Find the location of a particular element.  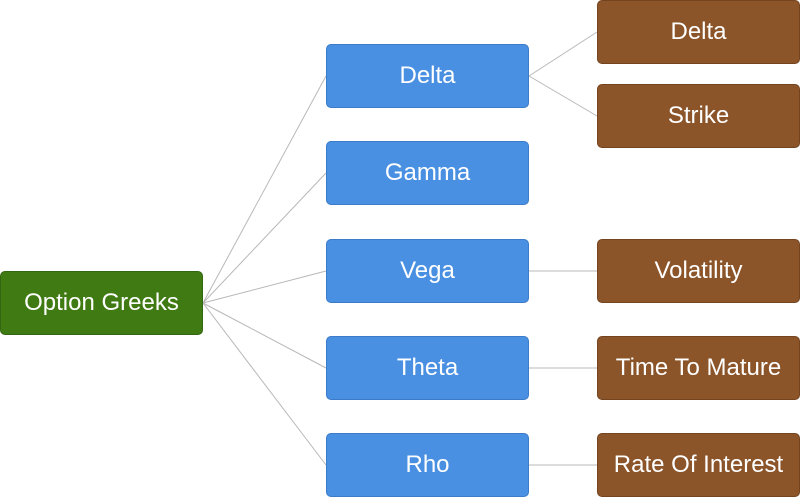

connector-root-vega is located at coordinates (264, 287).